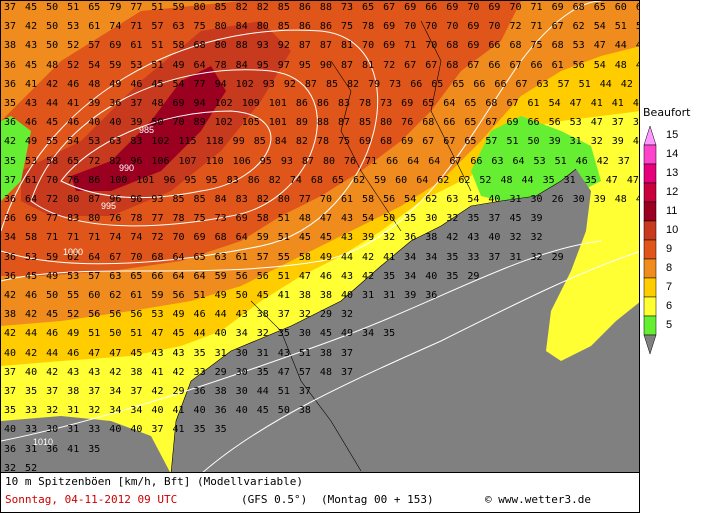 Image resolution: width=704 pixels, height=513 pixels. What do you see at coordinates (21, 467) in the screenshot?
I see `gust-row: 32 52` at bounding box center [21, 467].